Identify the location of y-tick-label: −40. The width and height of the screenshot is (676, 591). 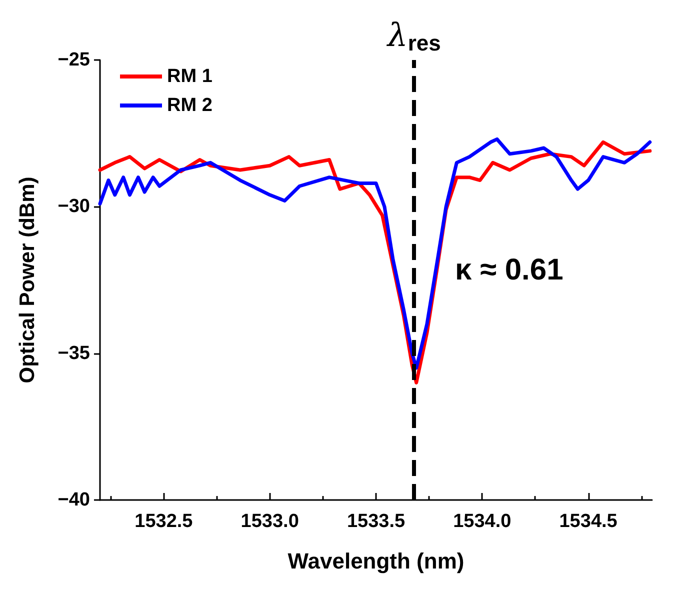
(74, 500).